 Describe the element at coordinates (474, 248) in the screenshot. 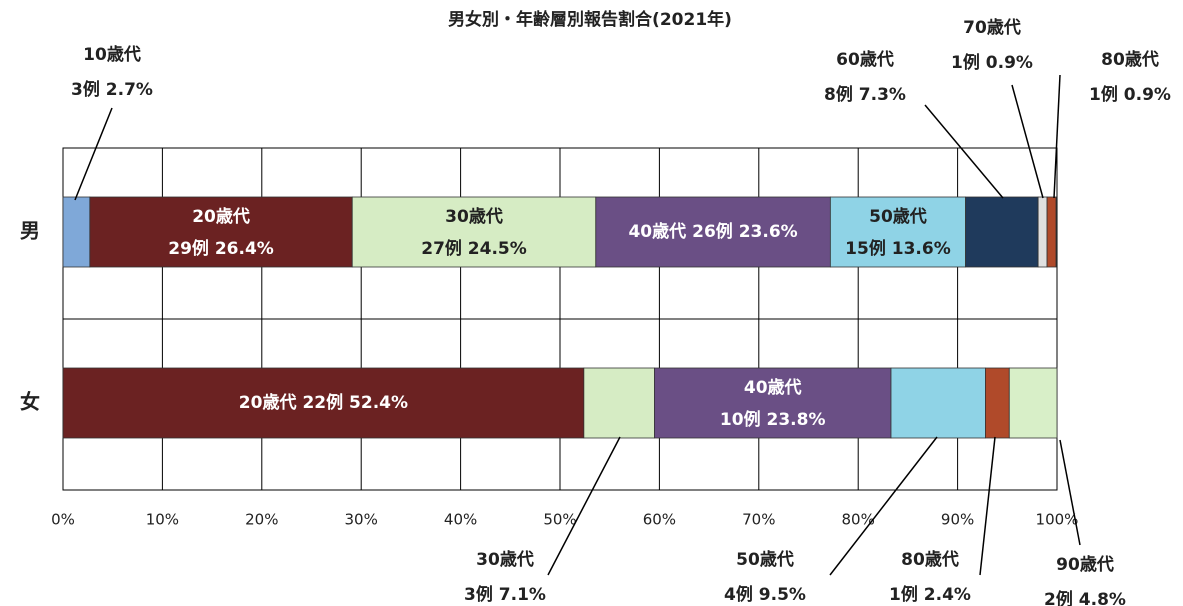

I see `data-label: 27例 24.5%` at that location.